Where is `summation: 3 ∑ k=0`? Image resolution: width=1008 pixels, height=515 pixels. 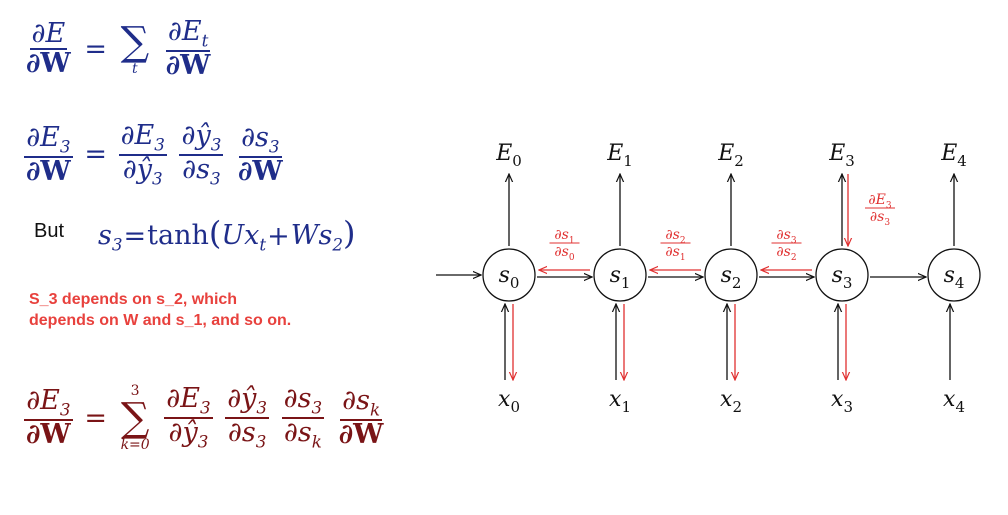 summation: 3 ∑ k=0 is located at coordinates (135, 418).